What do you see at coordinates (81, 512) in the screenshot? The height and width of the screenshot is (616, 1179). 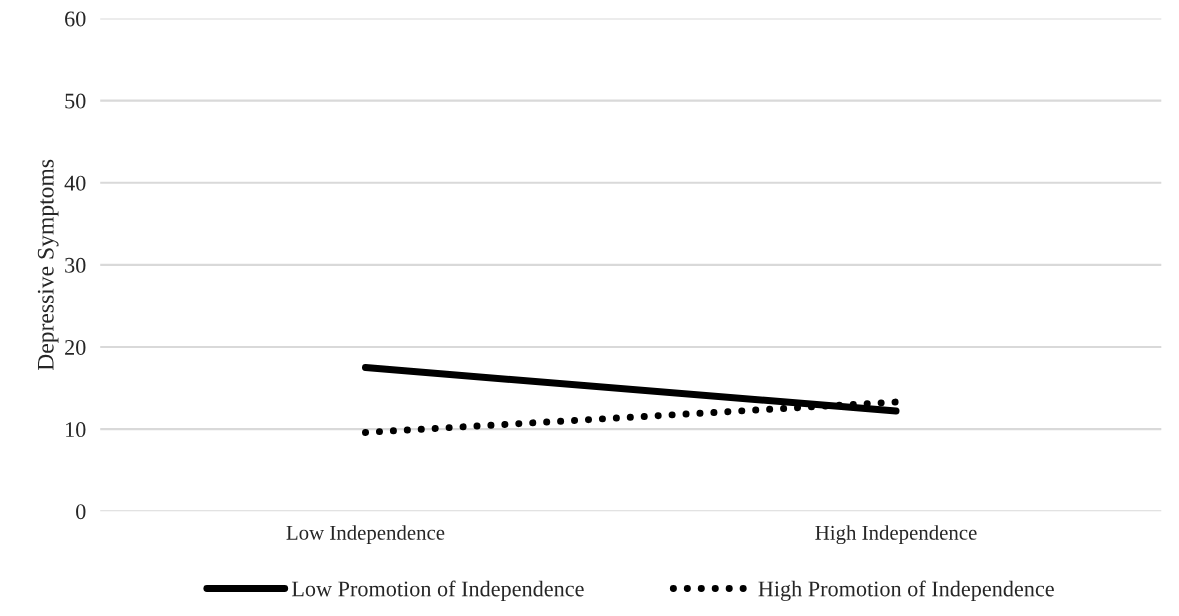 I see `y-tick-label: 0` at bounding box center [81, 512].